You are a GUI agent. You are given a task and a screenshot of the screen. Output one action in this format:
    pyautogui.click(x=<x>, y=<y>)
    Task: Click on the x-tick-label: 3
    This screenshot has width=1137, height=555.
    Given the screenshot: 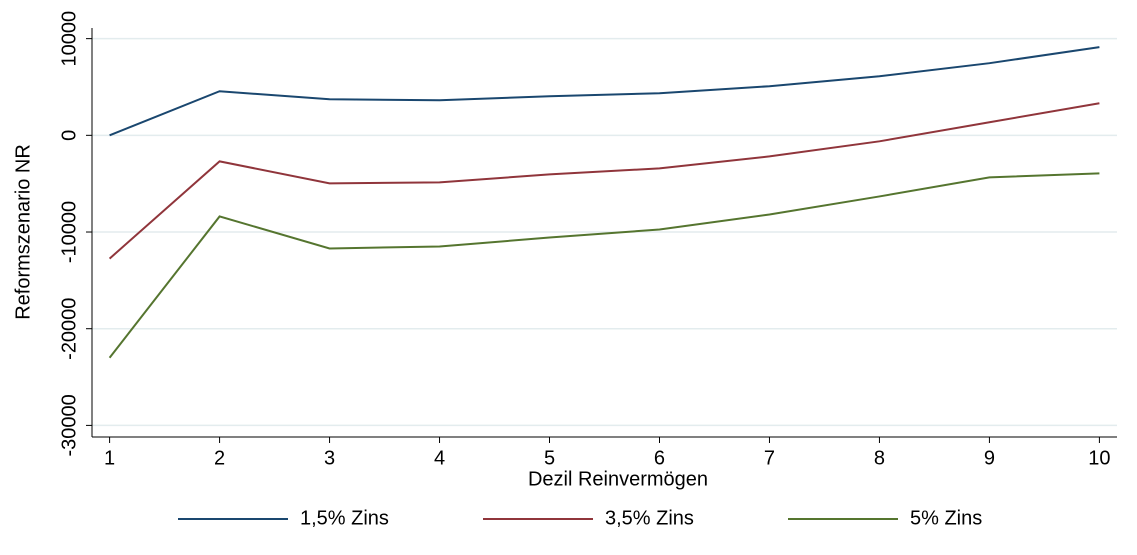 What is the action you would take?
    pyautogui.click(x=329, y=458)
    